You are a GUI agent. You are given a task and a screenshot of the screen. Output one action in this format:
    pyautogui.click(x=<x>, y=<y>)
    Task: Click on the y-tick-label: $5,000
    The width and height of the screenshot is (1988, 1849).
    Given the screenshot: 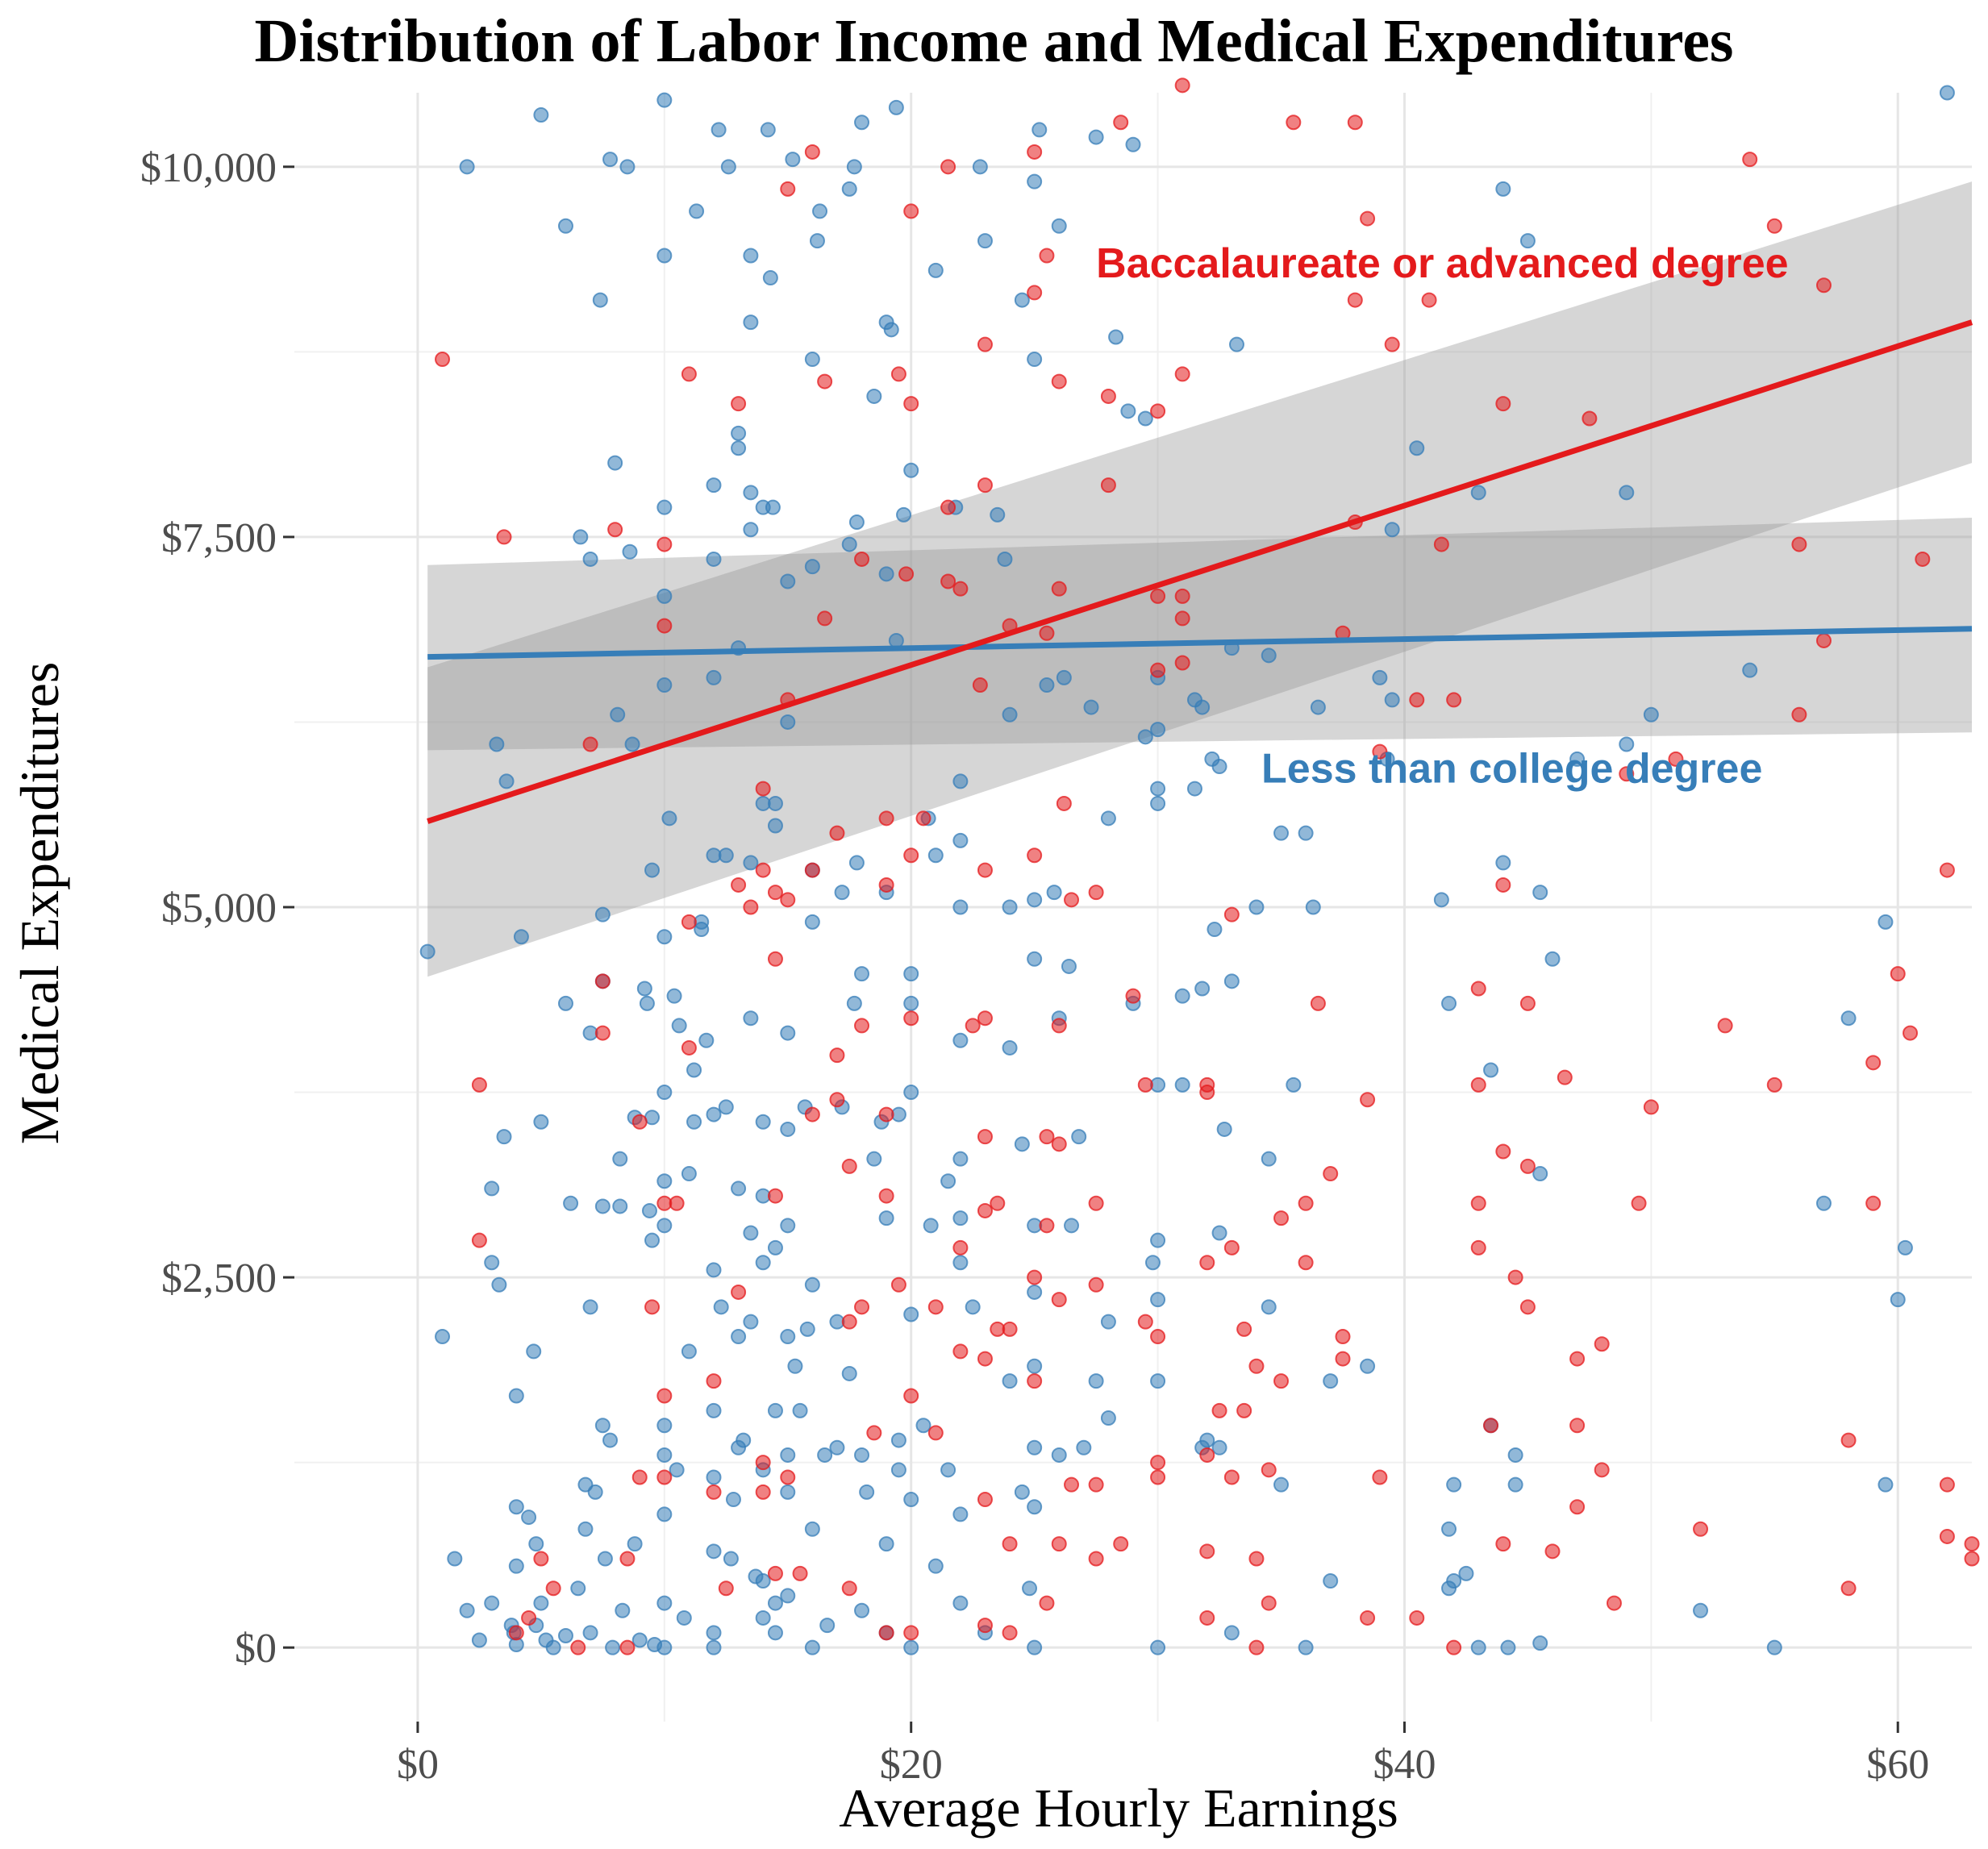 What is the action you would take?
    pyautogui.click(x=219, y=908)
    